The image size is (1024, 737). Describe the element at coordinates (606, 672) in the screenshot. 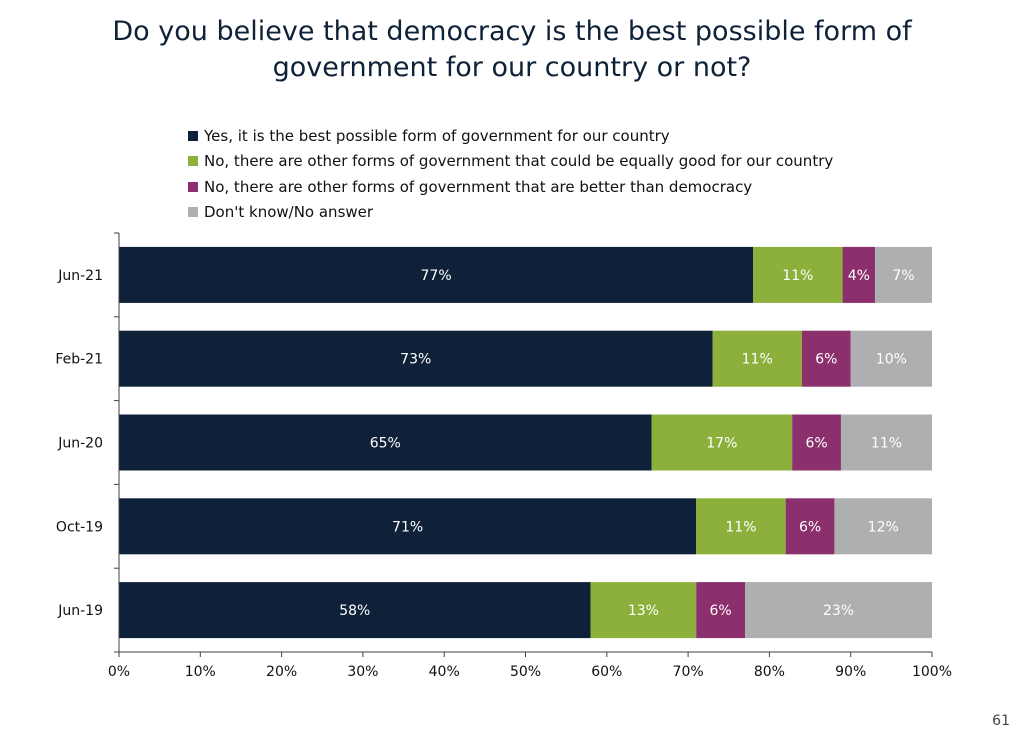

I see `x-tick-label: 60%` at that location.